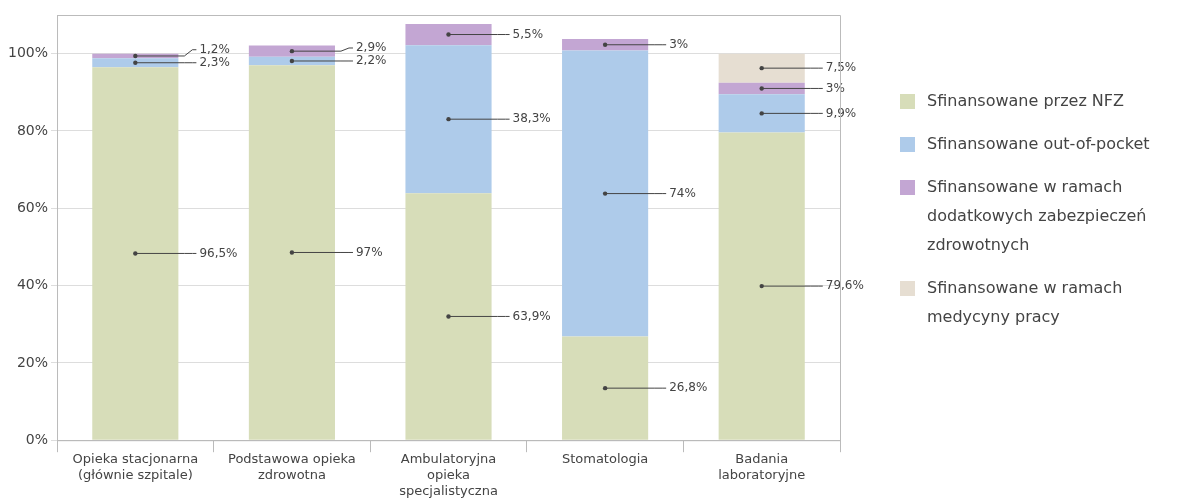 The width and height of the screenshot is (1200, 499). Describe the element at coordinates (32, 284) in the screenshot. I see `y-tick-label: 40%` at that location.